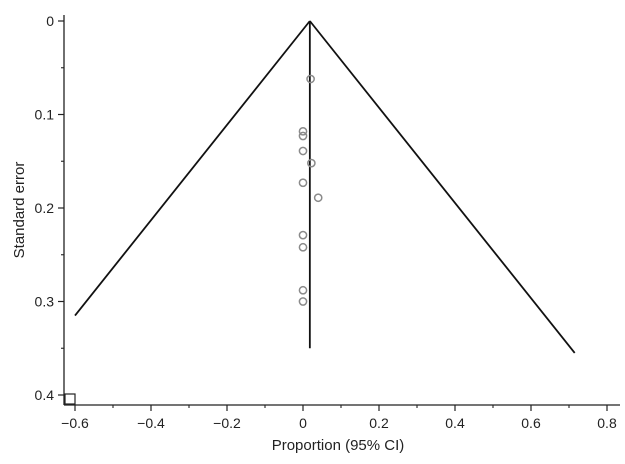 This screenshot has width=625, height=464. Describe the element at coordinates (338, 445) in the screenshot. I see `x-axis-title: Proportion (95% CI)` at that location.